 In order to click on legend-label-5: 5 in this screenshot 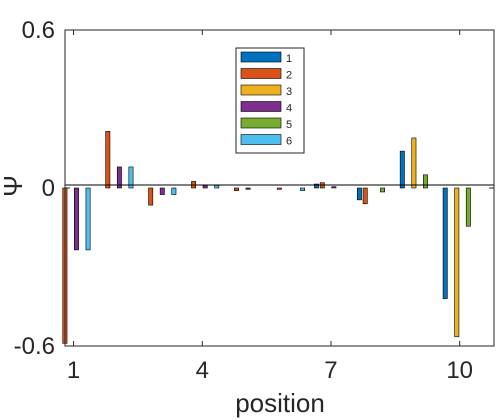, I will do `click(289, 125)`.